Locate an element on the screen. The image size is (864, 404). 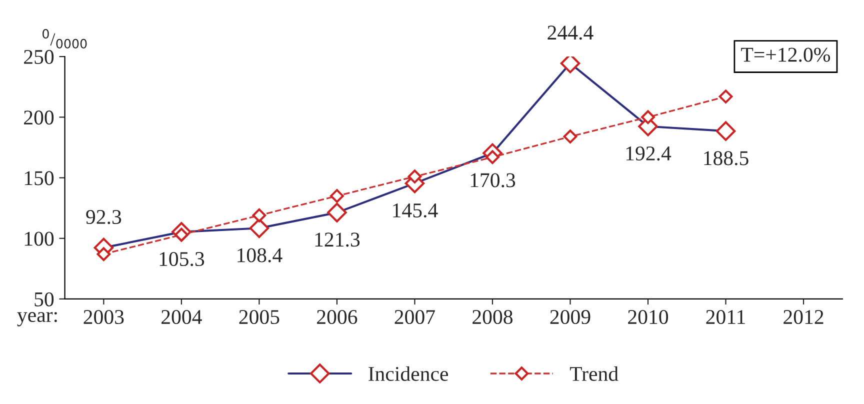
data-label: 145.4 is located at coordinates (415, 210).